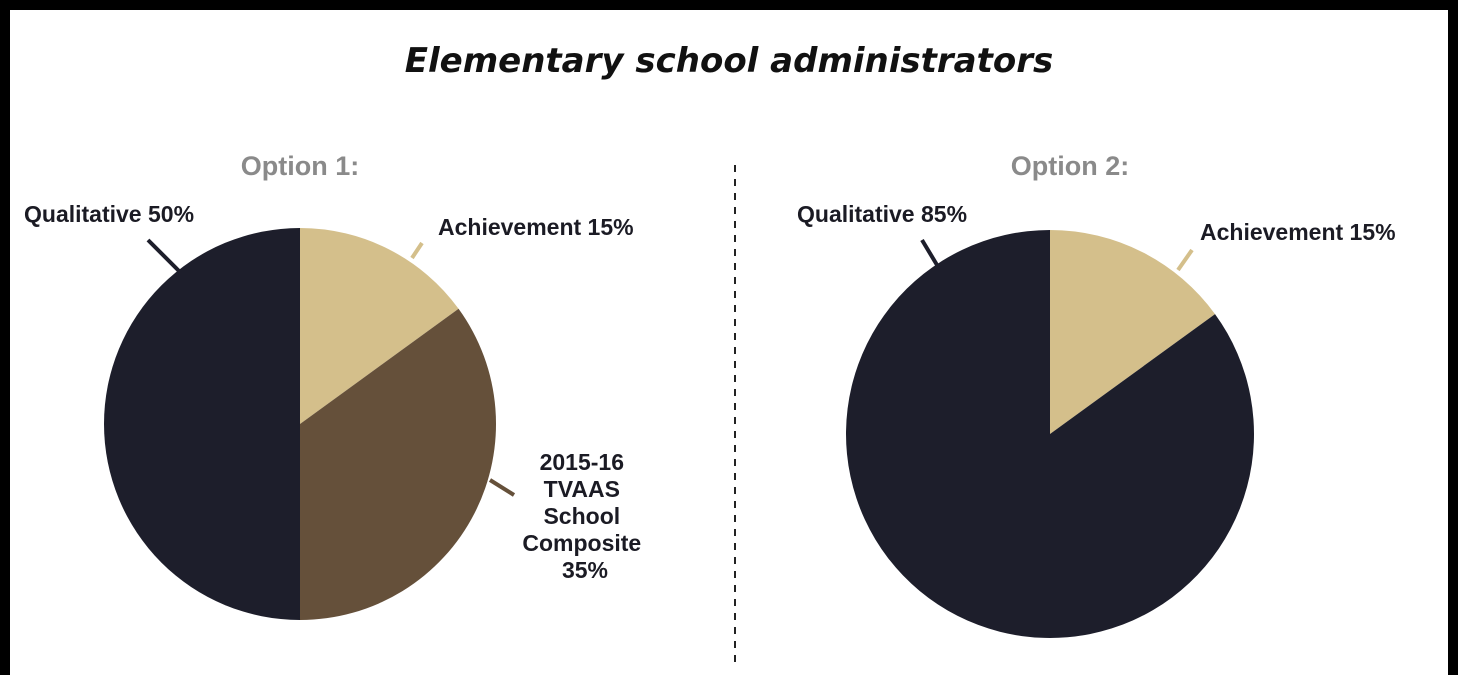  What do you see at coordinates (729, 61) in the screenshot?
I see `figure-title: Elementary school administrators` at bounding box center [729, 61].